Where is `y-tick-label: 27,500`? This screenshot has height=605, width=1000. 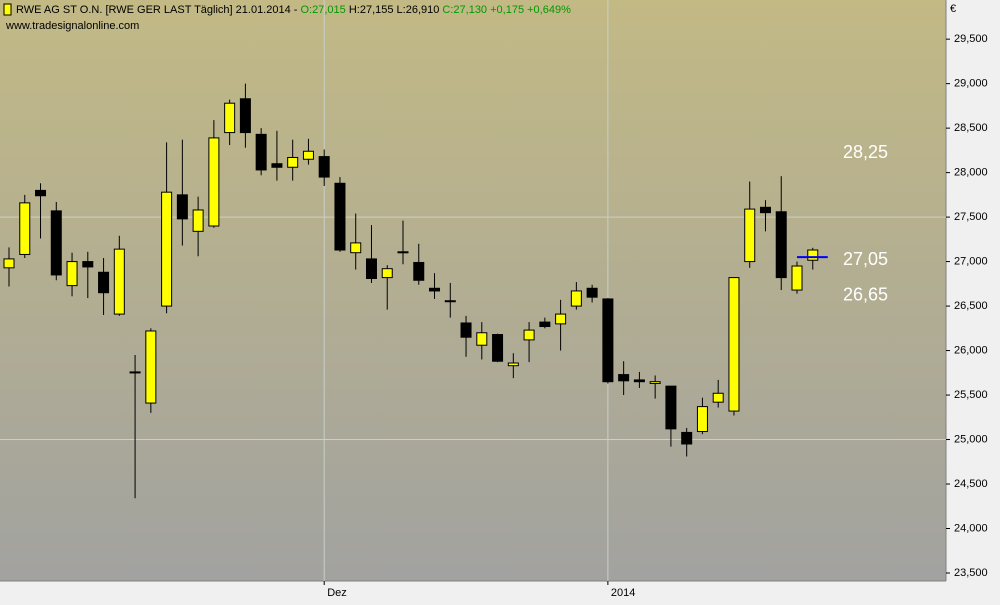
y-tick-label: 27,500 is located at coordinates (971, 217).